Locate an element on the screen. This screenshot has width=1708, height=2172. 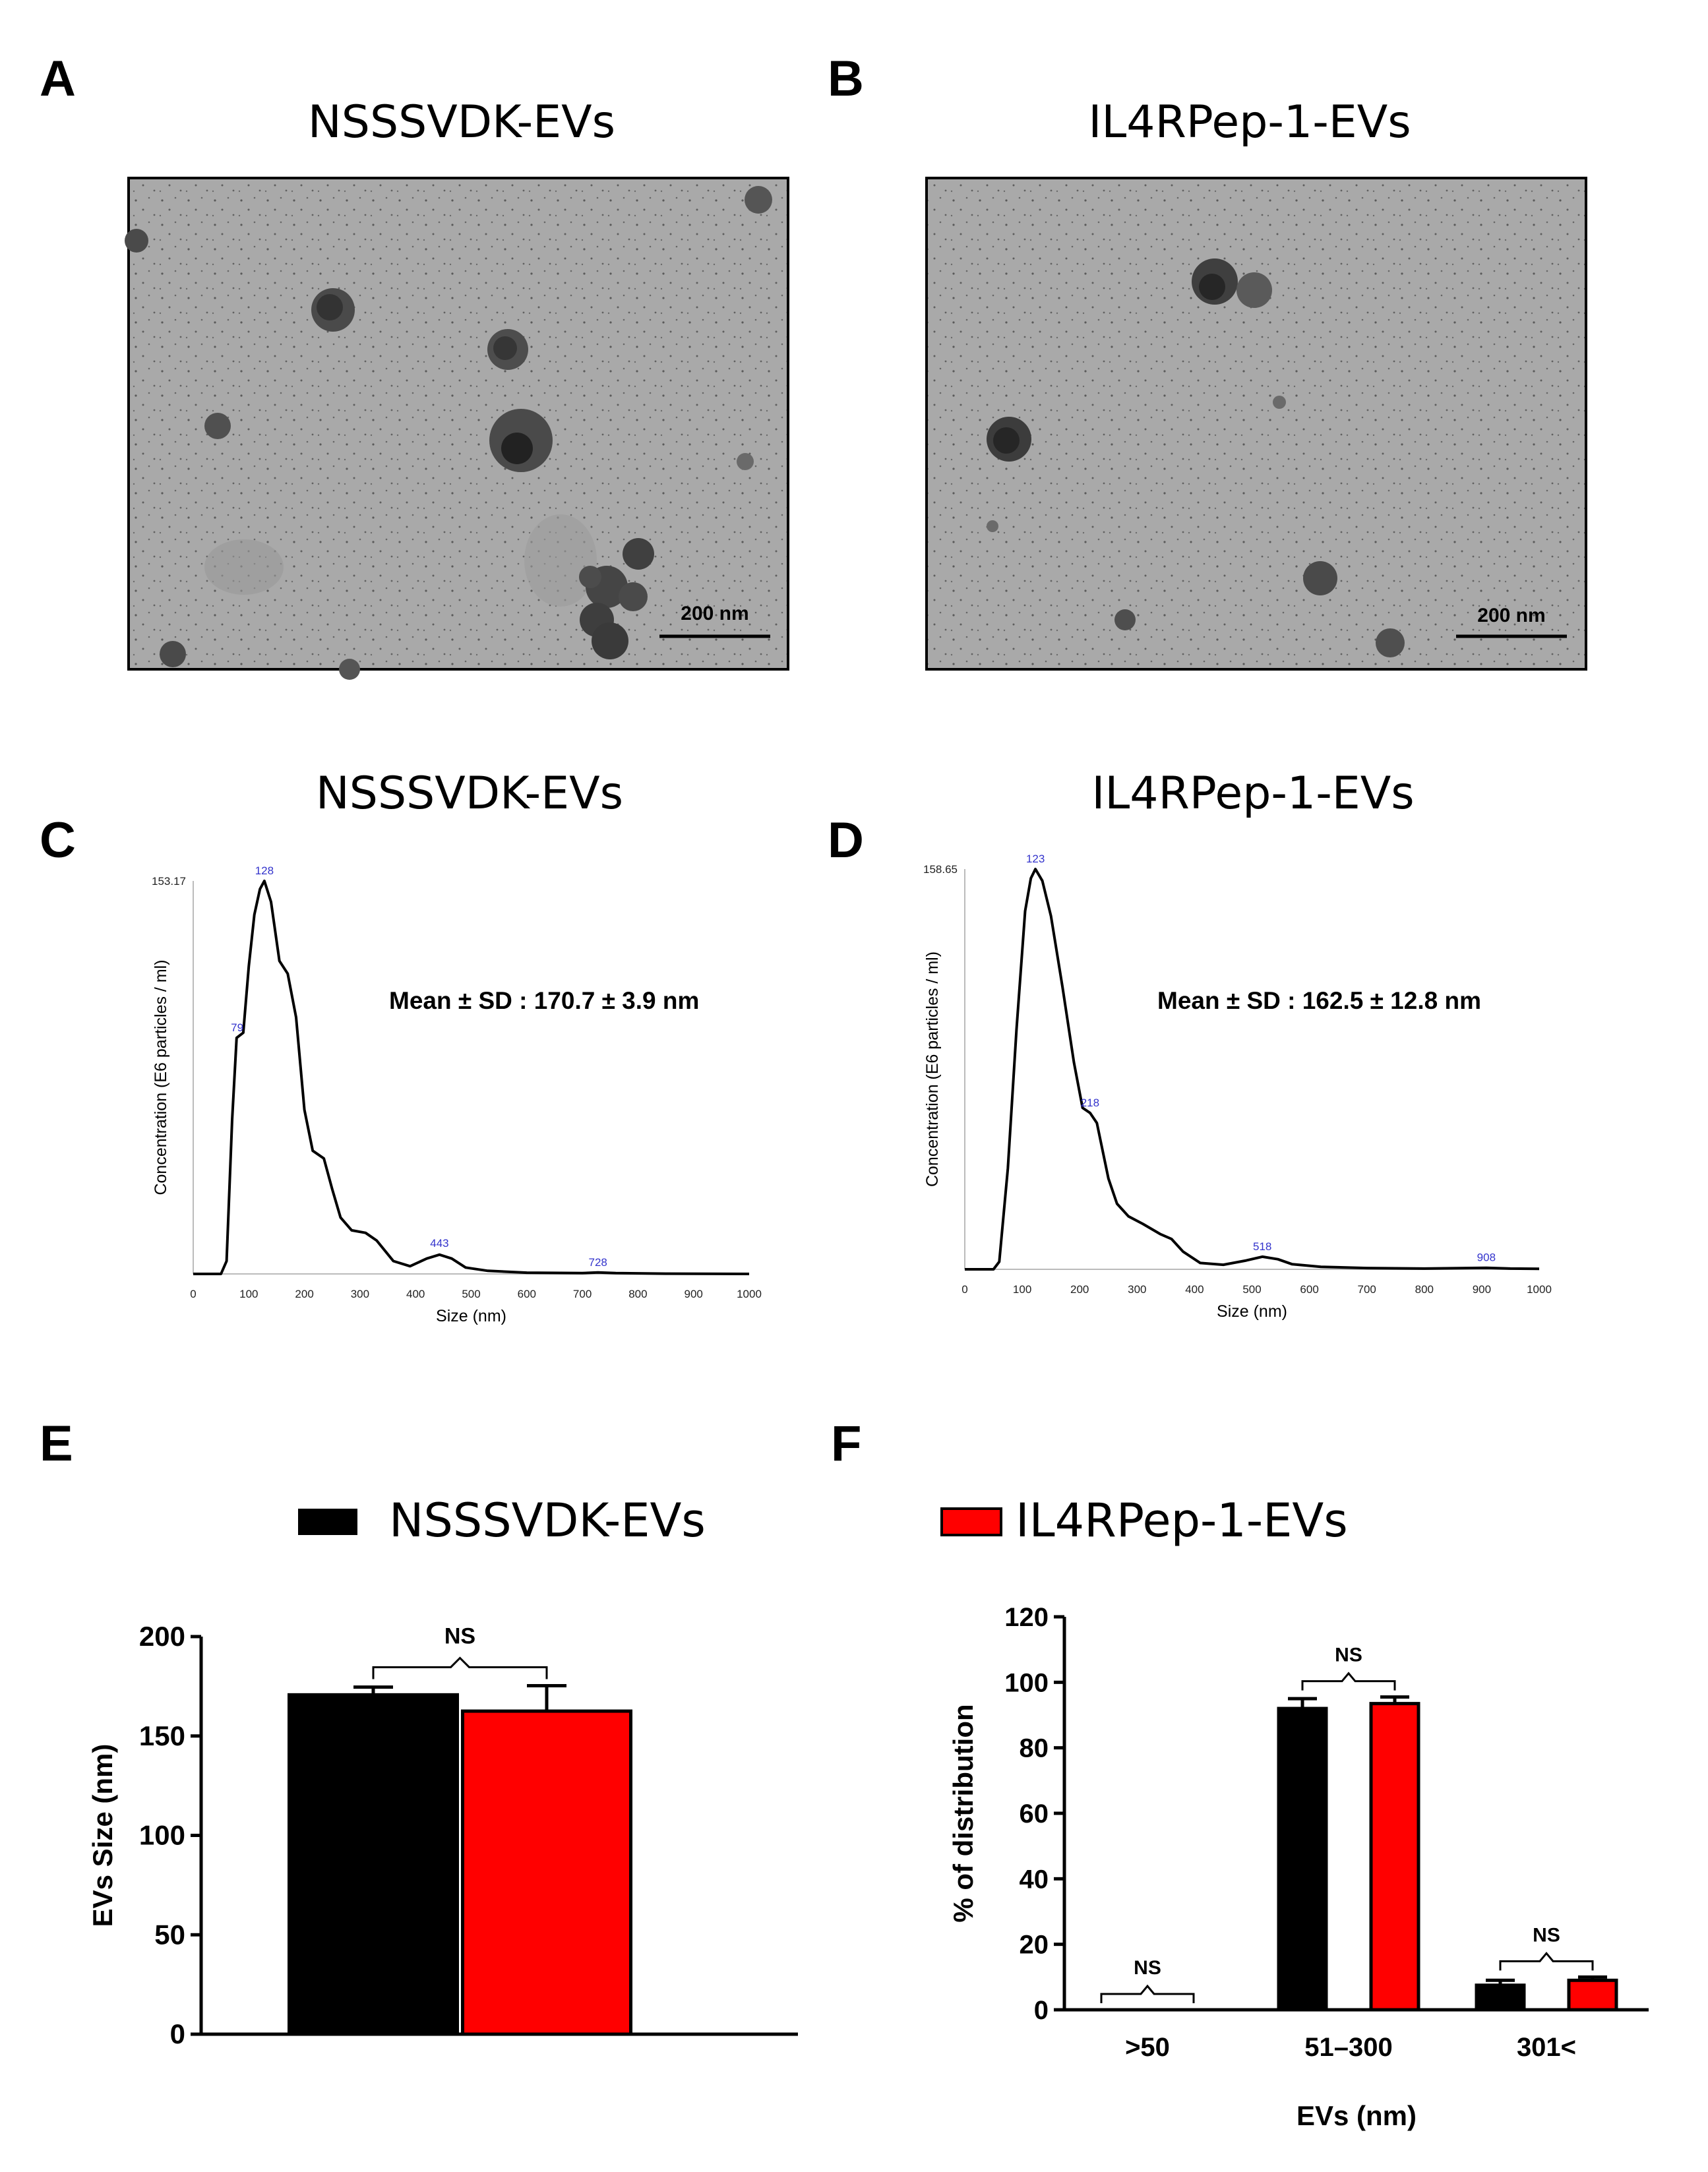
legend-swatch-nsssvdk is located at coordinates (328, 1522).